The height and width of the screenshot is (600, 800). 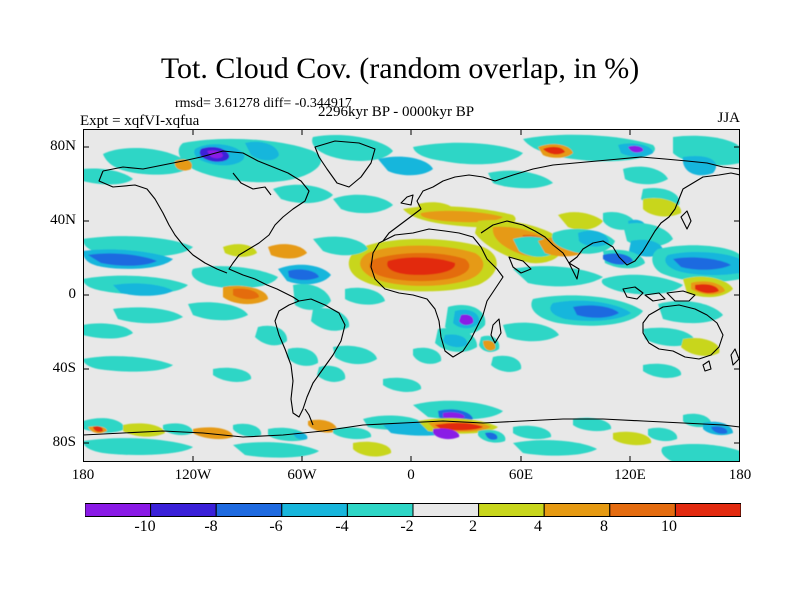 I want to click on colorbar-label-m2: -2, so click(x=407, y=526).